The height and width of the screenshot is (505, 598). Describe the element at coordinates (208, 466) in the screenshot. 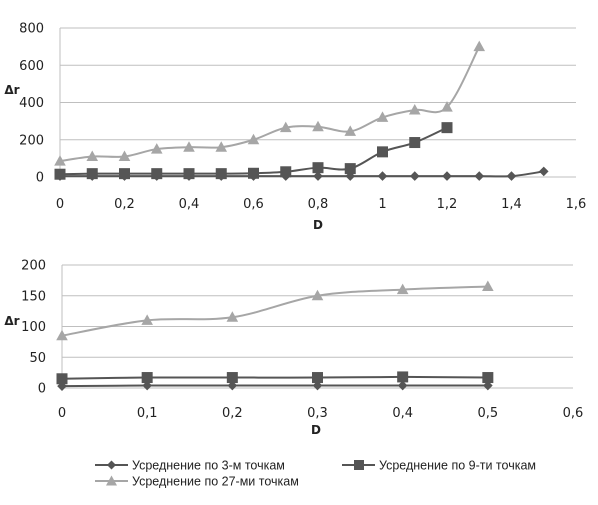

I see `legend-label: Усреднение по 3-м точкам` at that location.